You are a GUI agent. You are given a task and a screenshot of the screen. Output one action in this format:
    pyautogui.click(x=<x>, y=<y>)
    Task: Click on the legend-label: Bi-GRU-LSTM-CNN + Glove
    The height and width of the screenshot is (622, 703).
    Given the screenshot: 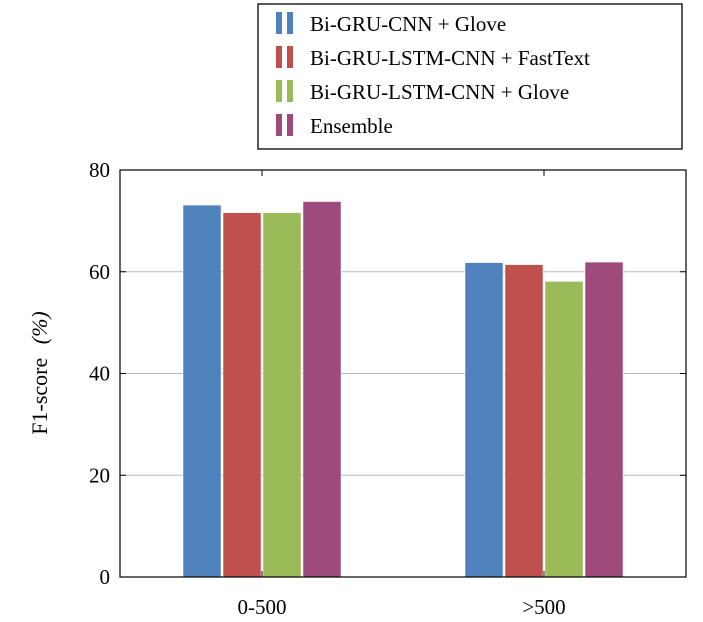 What is the action you would take?
    pyautogui.click(x=439, y=92)
    